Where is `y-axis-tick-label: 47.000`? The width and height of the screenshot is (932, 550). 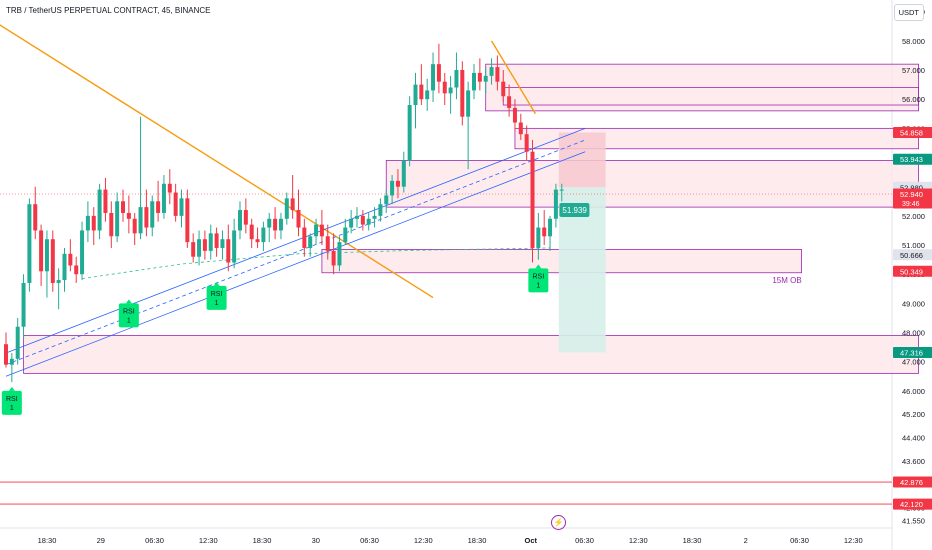 y-axis-tick-label: 47.000 is located at coordinates (913, 362).